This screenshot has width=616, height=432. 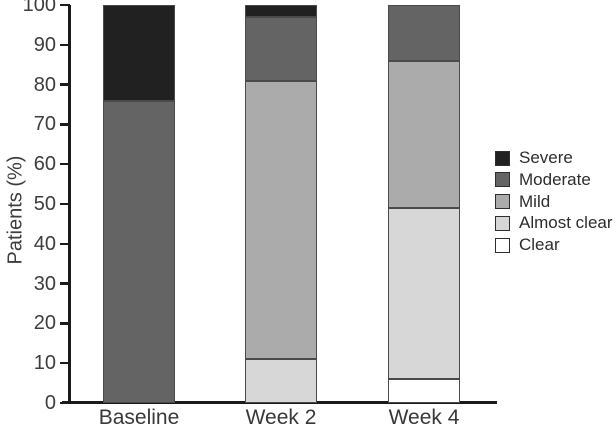 I want to click on y-tick-label: 40, so click(x=44, y=243).